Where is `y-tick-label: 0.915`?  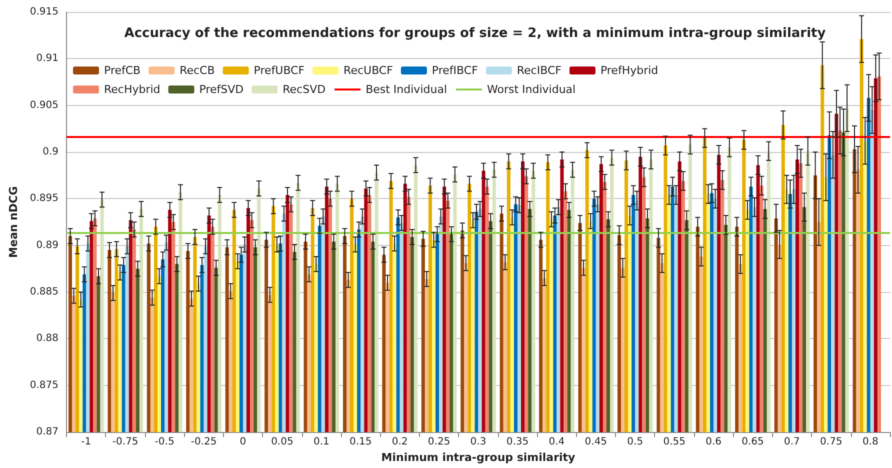
y-tick-label: 0.915 is located at coordinates (44, 12).